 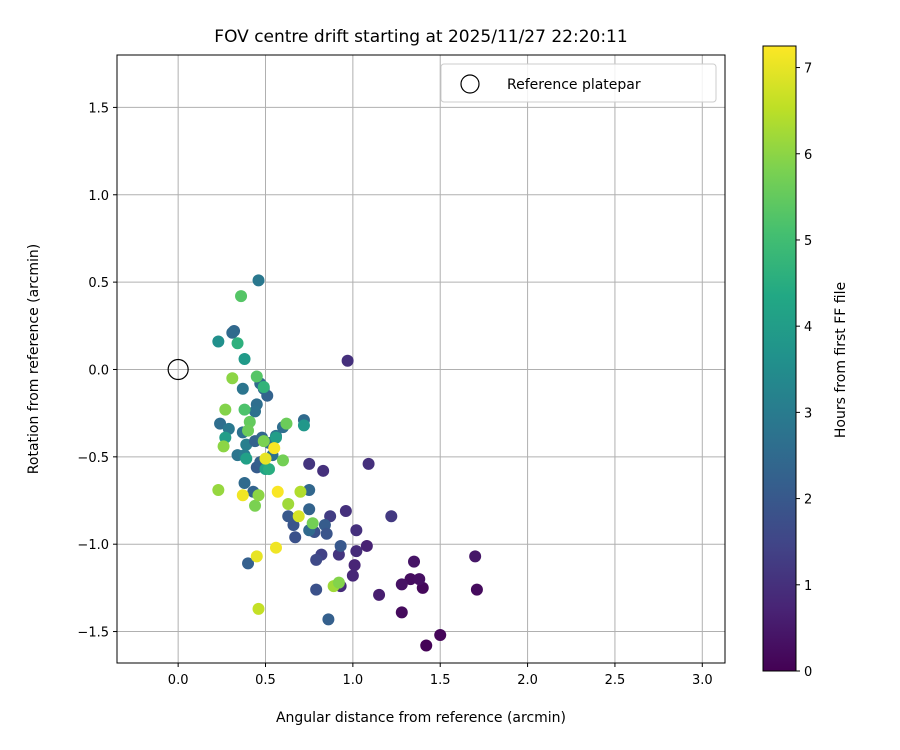 What do you see at coordinates (93, 545) in the screenshot?
I see `y-tick-label: −1.0` at bounding box center [93, 545].